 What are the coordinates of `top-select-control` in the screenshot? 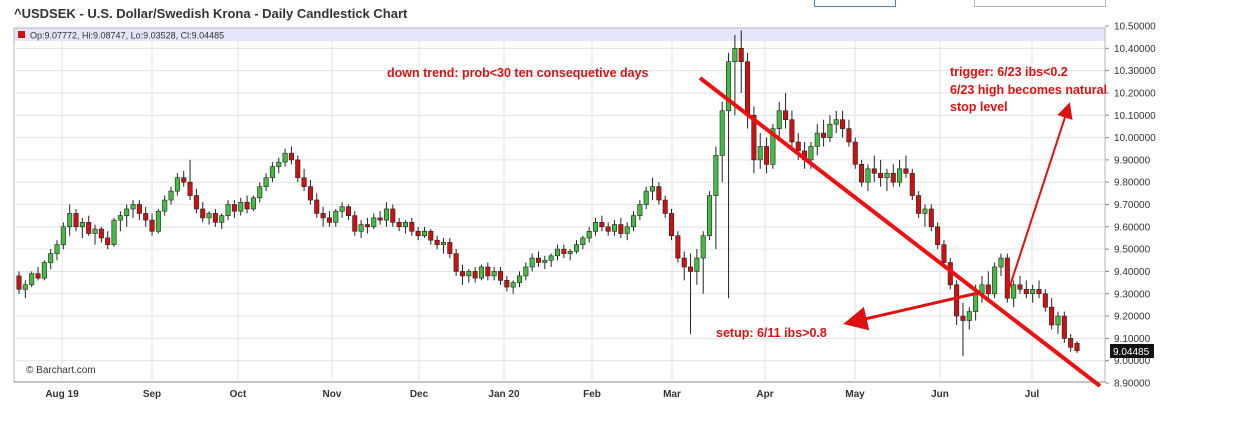 It's located at (855, 3).